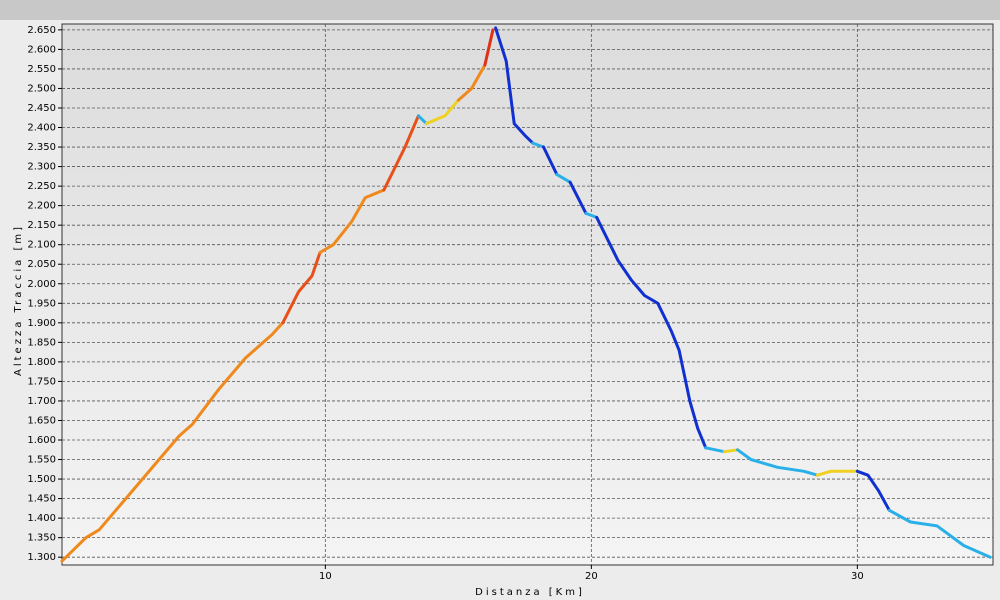  Describe the element at coordinates (41, 206) in the screenshot. I see `y-tick-label: 2.200` at that location.